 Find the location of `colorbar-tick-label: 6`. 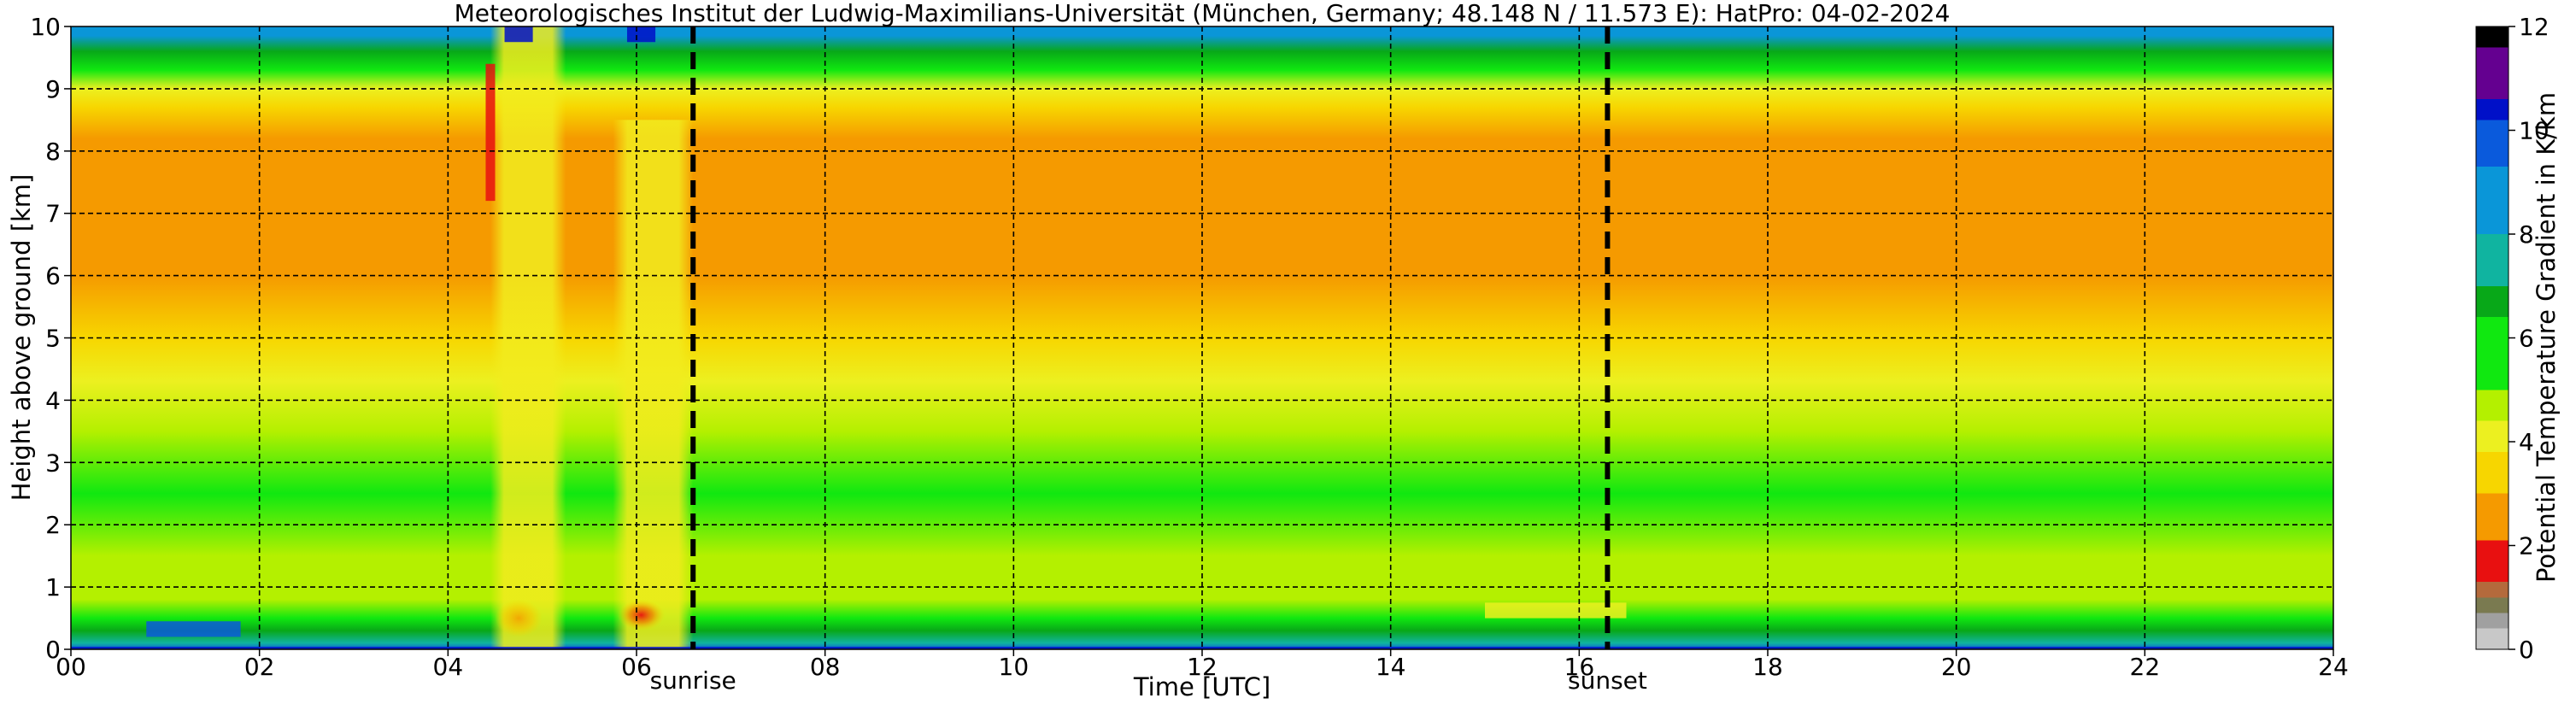

colorbar-tick-label: 6 is located at coordinates (2526, 339).